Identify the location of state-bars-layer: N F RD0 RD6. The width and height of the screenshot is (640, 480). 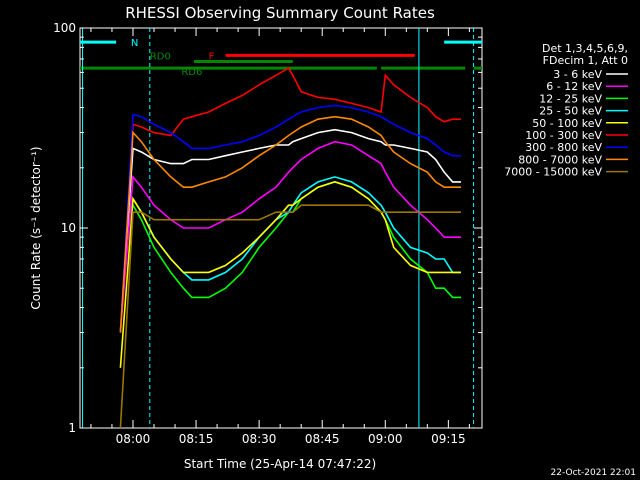
(281, 58).